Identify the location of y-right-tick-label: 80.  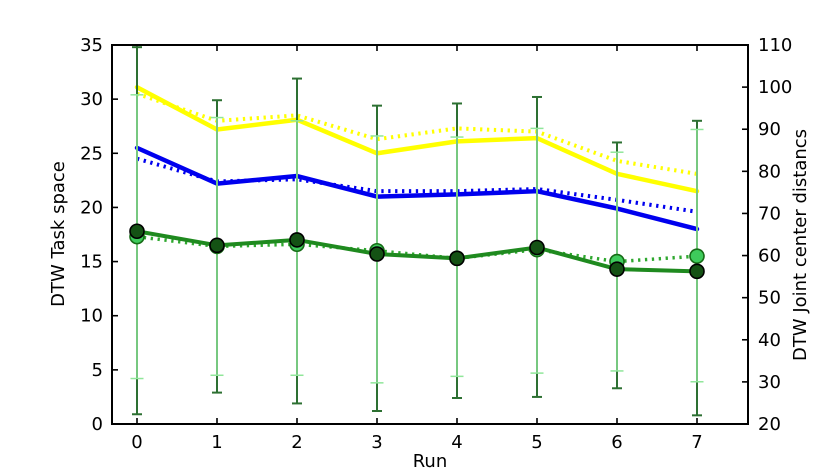
(769, 171).